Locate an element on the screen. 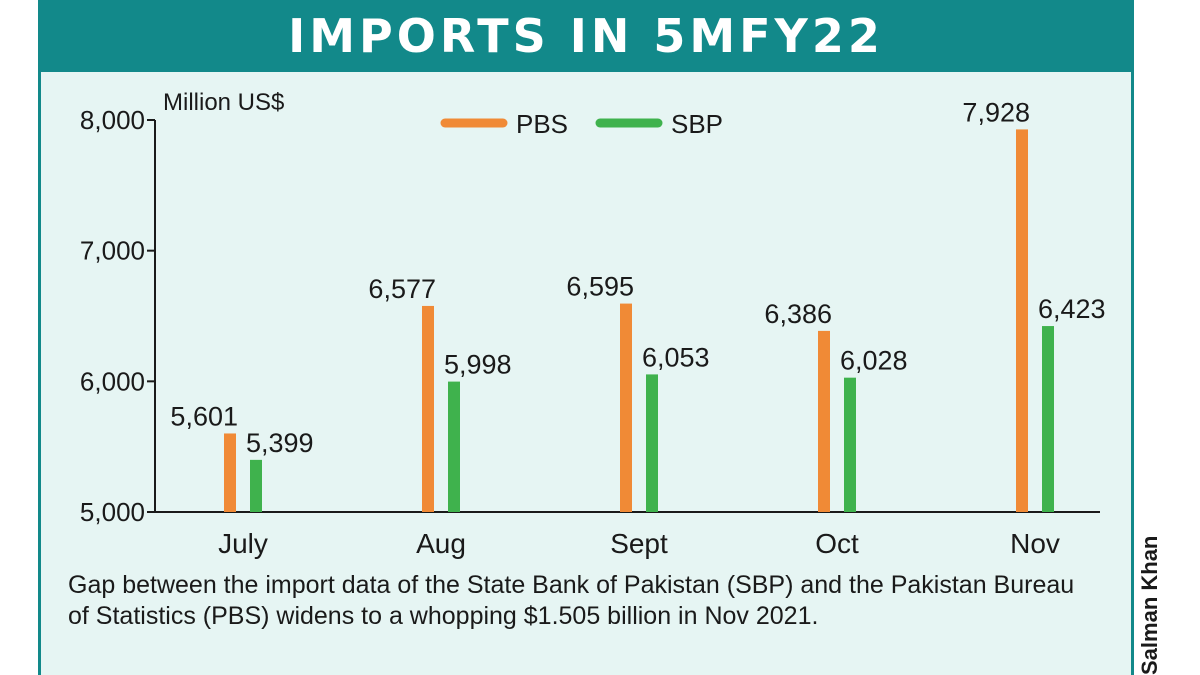 The width and height of the screenshot is (1200, 675). data-label-pbs-aug: 6,577 is located at coordinates (402, 289).